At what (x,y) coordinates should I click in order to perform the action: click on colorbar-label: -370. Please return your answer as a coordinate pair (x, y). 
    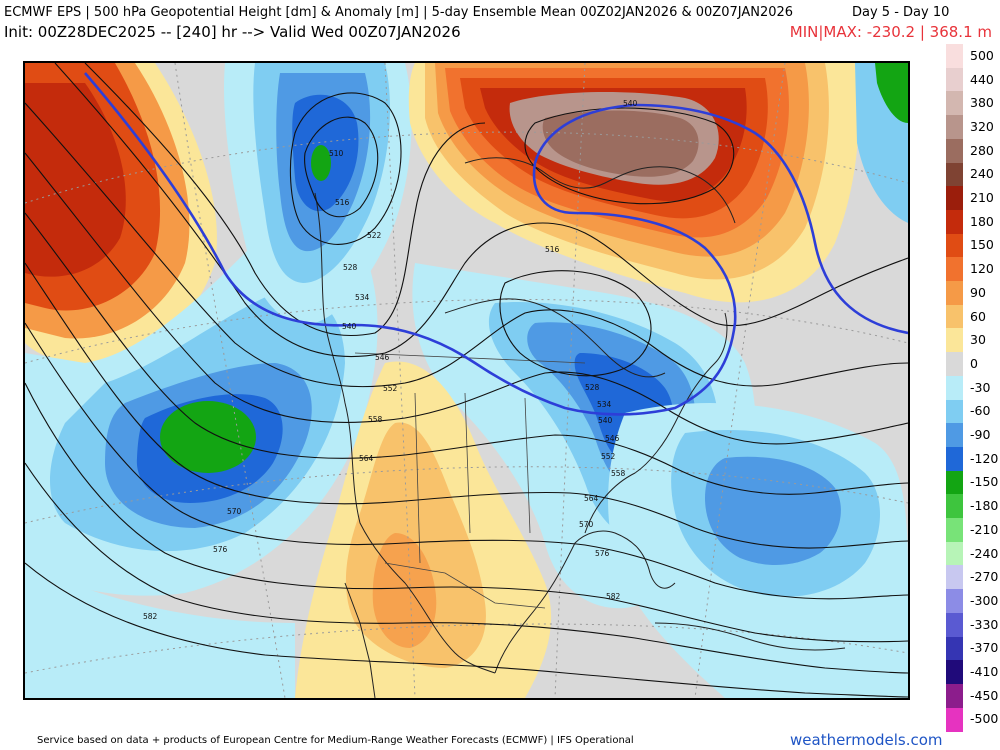
    Looking at the image, I should click on (984, 648).